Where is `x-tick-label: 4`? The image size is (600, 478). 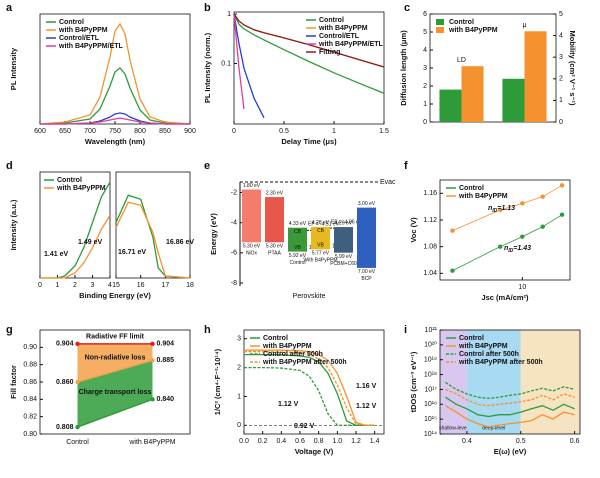 x-tick-label: 4 is located at coordinates (110, 285).